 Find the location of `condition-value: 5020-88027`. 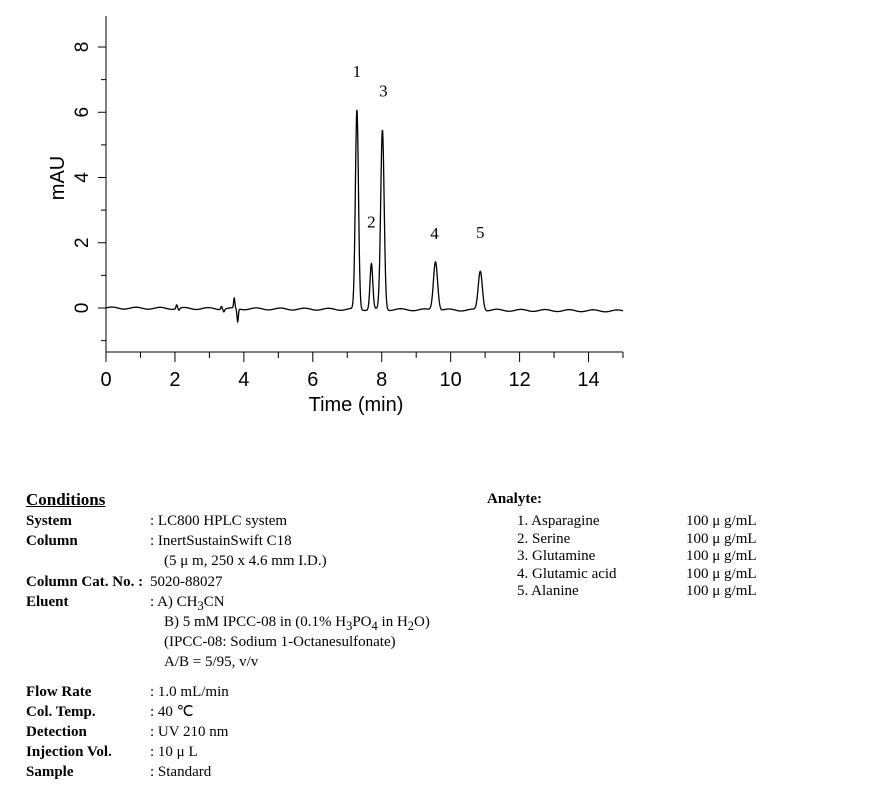

condition-value: 5020-88027 is located at coordinates (186, 581).